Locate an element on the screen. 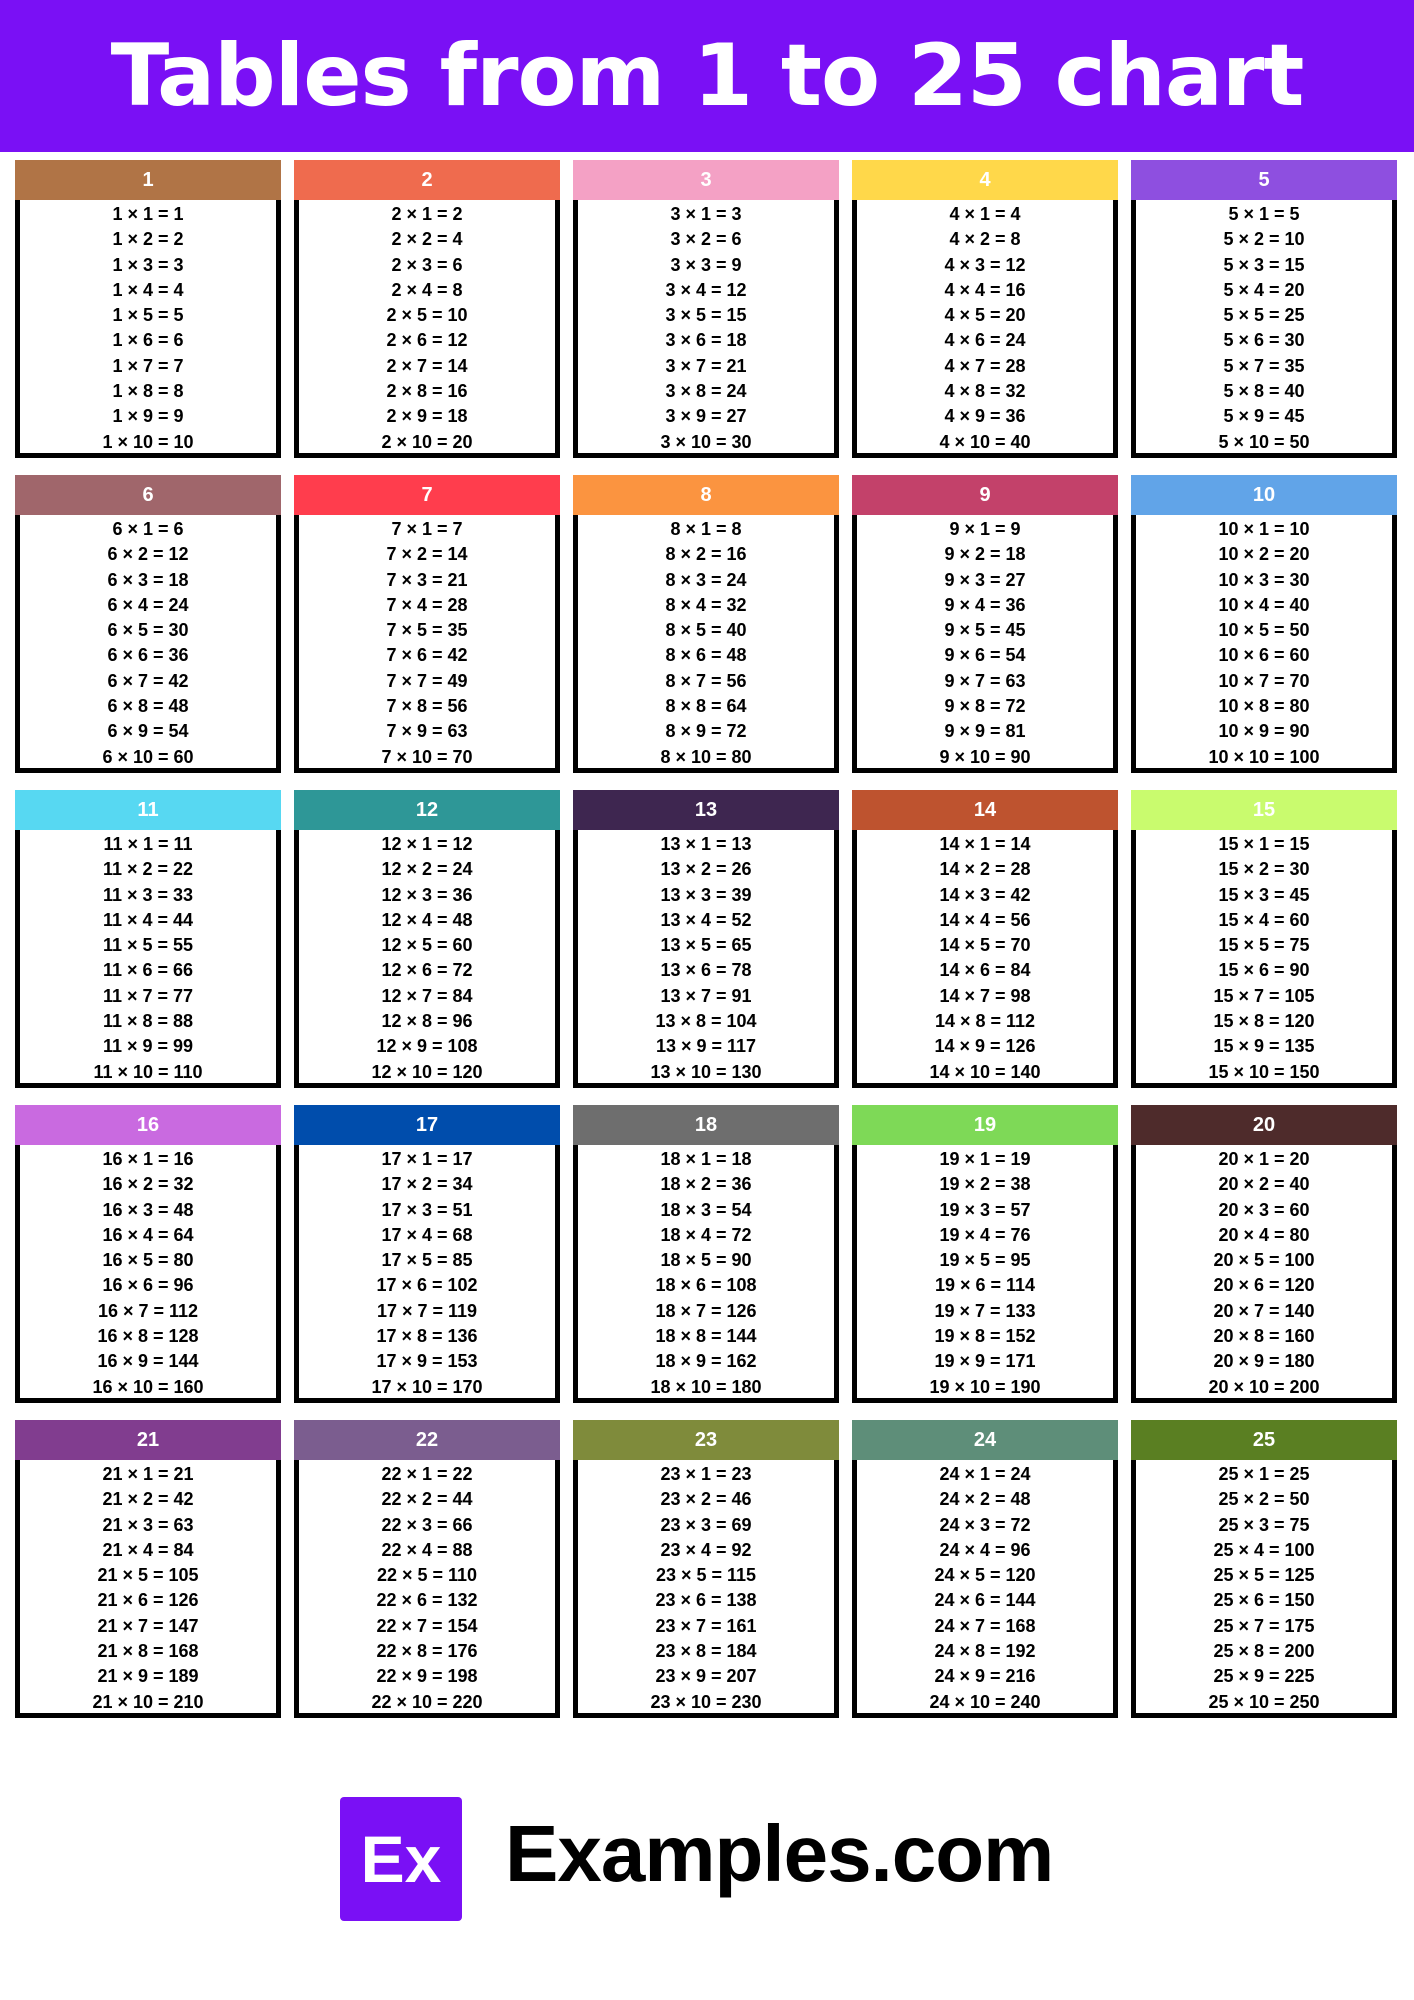 This screenshot has height=2000, width=1414. table-row: 8 × 10 = 80 is located at coordinates (706, 756).